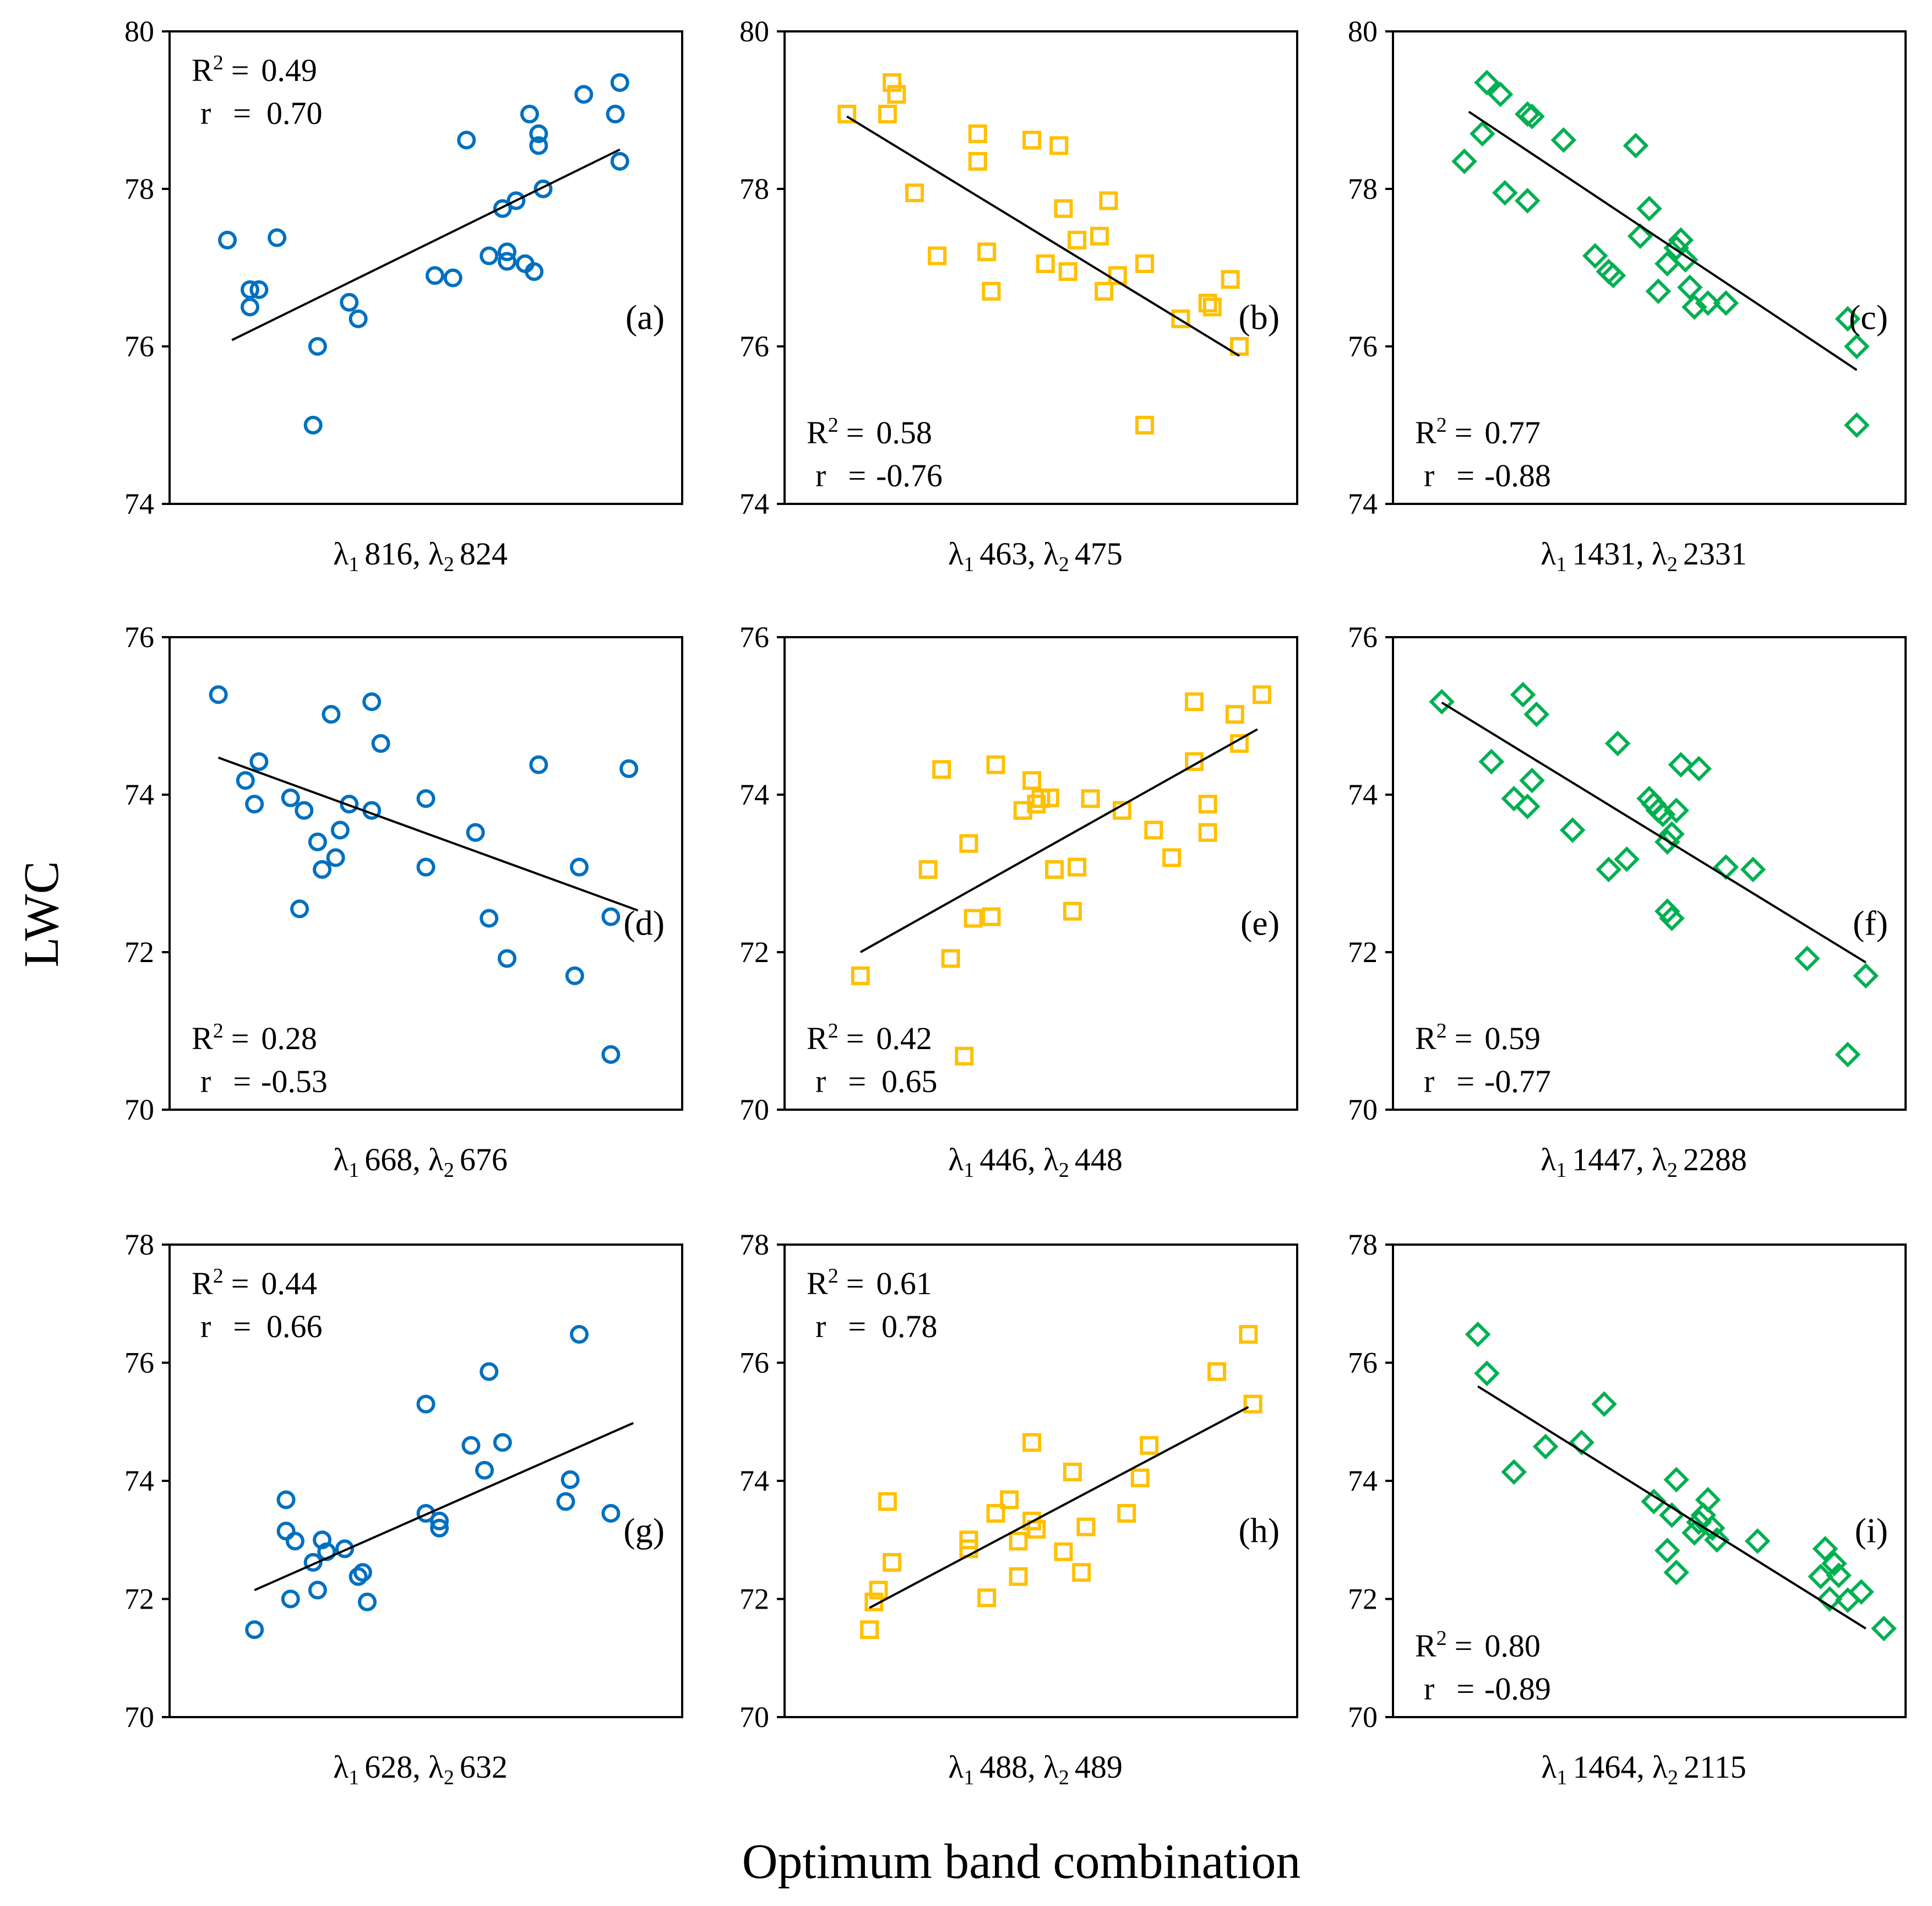 Image resolution: width=1932 pixels, height=1906 pixels. Describe the element at coordinates (645, 317) in the screenshot. I see `panel-label: (a)` at that location.